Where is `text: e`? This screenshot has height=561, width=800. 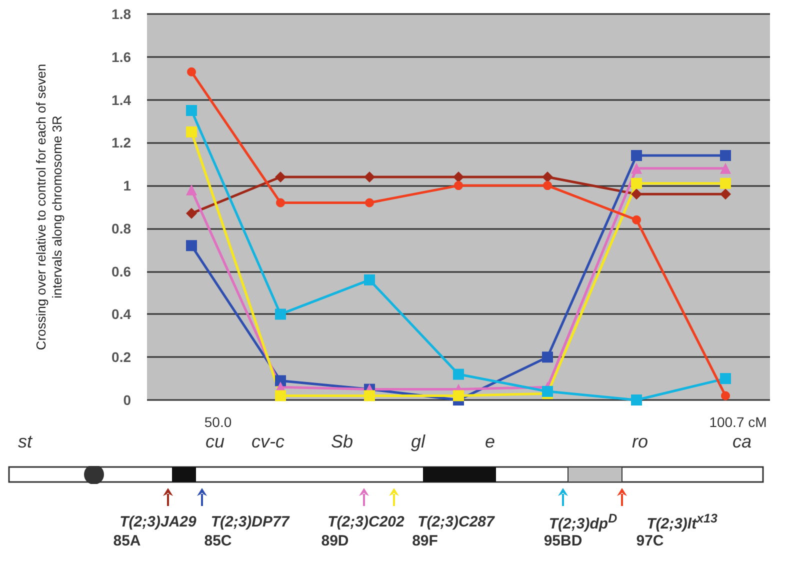 text: e is located at coordinates (490, 442).